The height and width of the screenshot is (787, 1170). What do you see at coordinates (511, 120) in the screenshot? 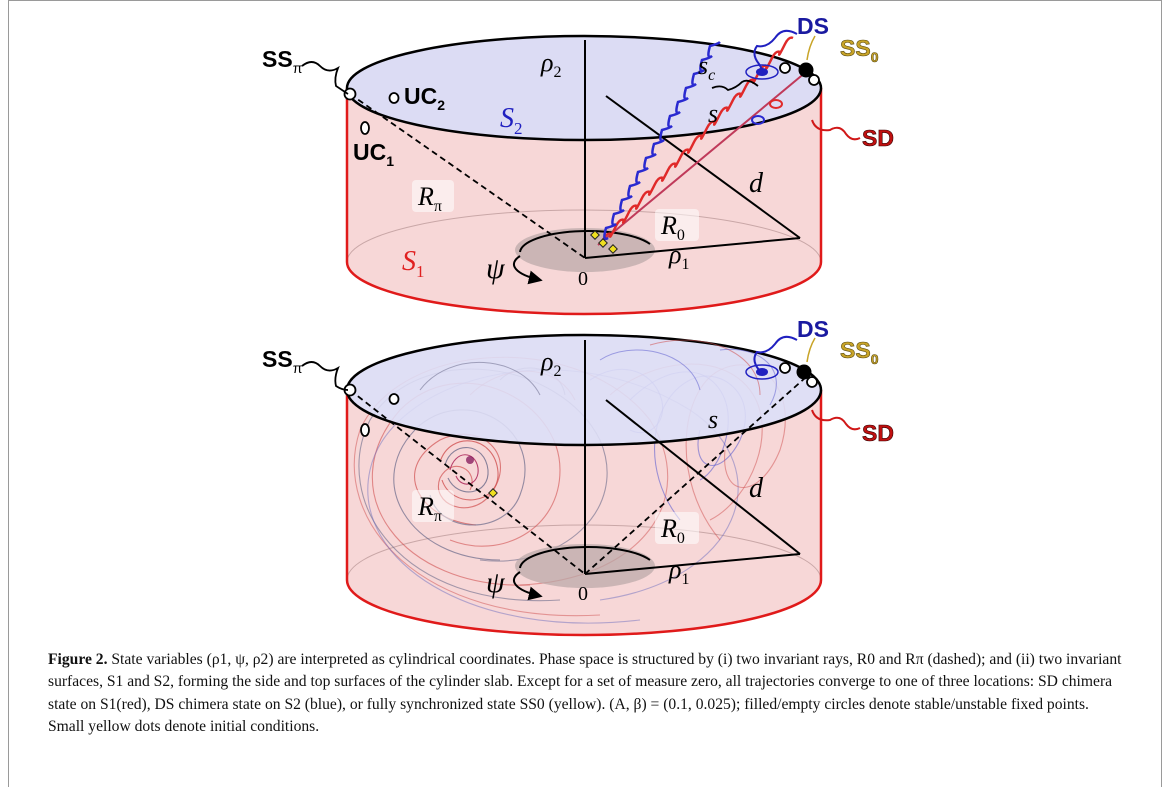
I see `label-s2: S2` at bounding box center [511, 120].